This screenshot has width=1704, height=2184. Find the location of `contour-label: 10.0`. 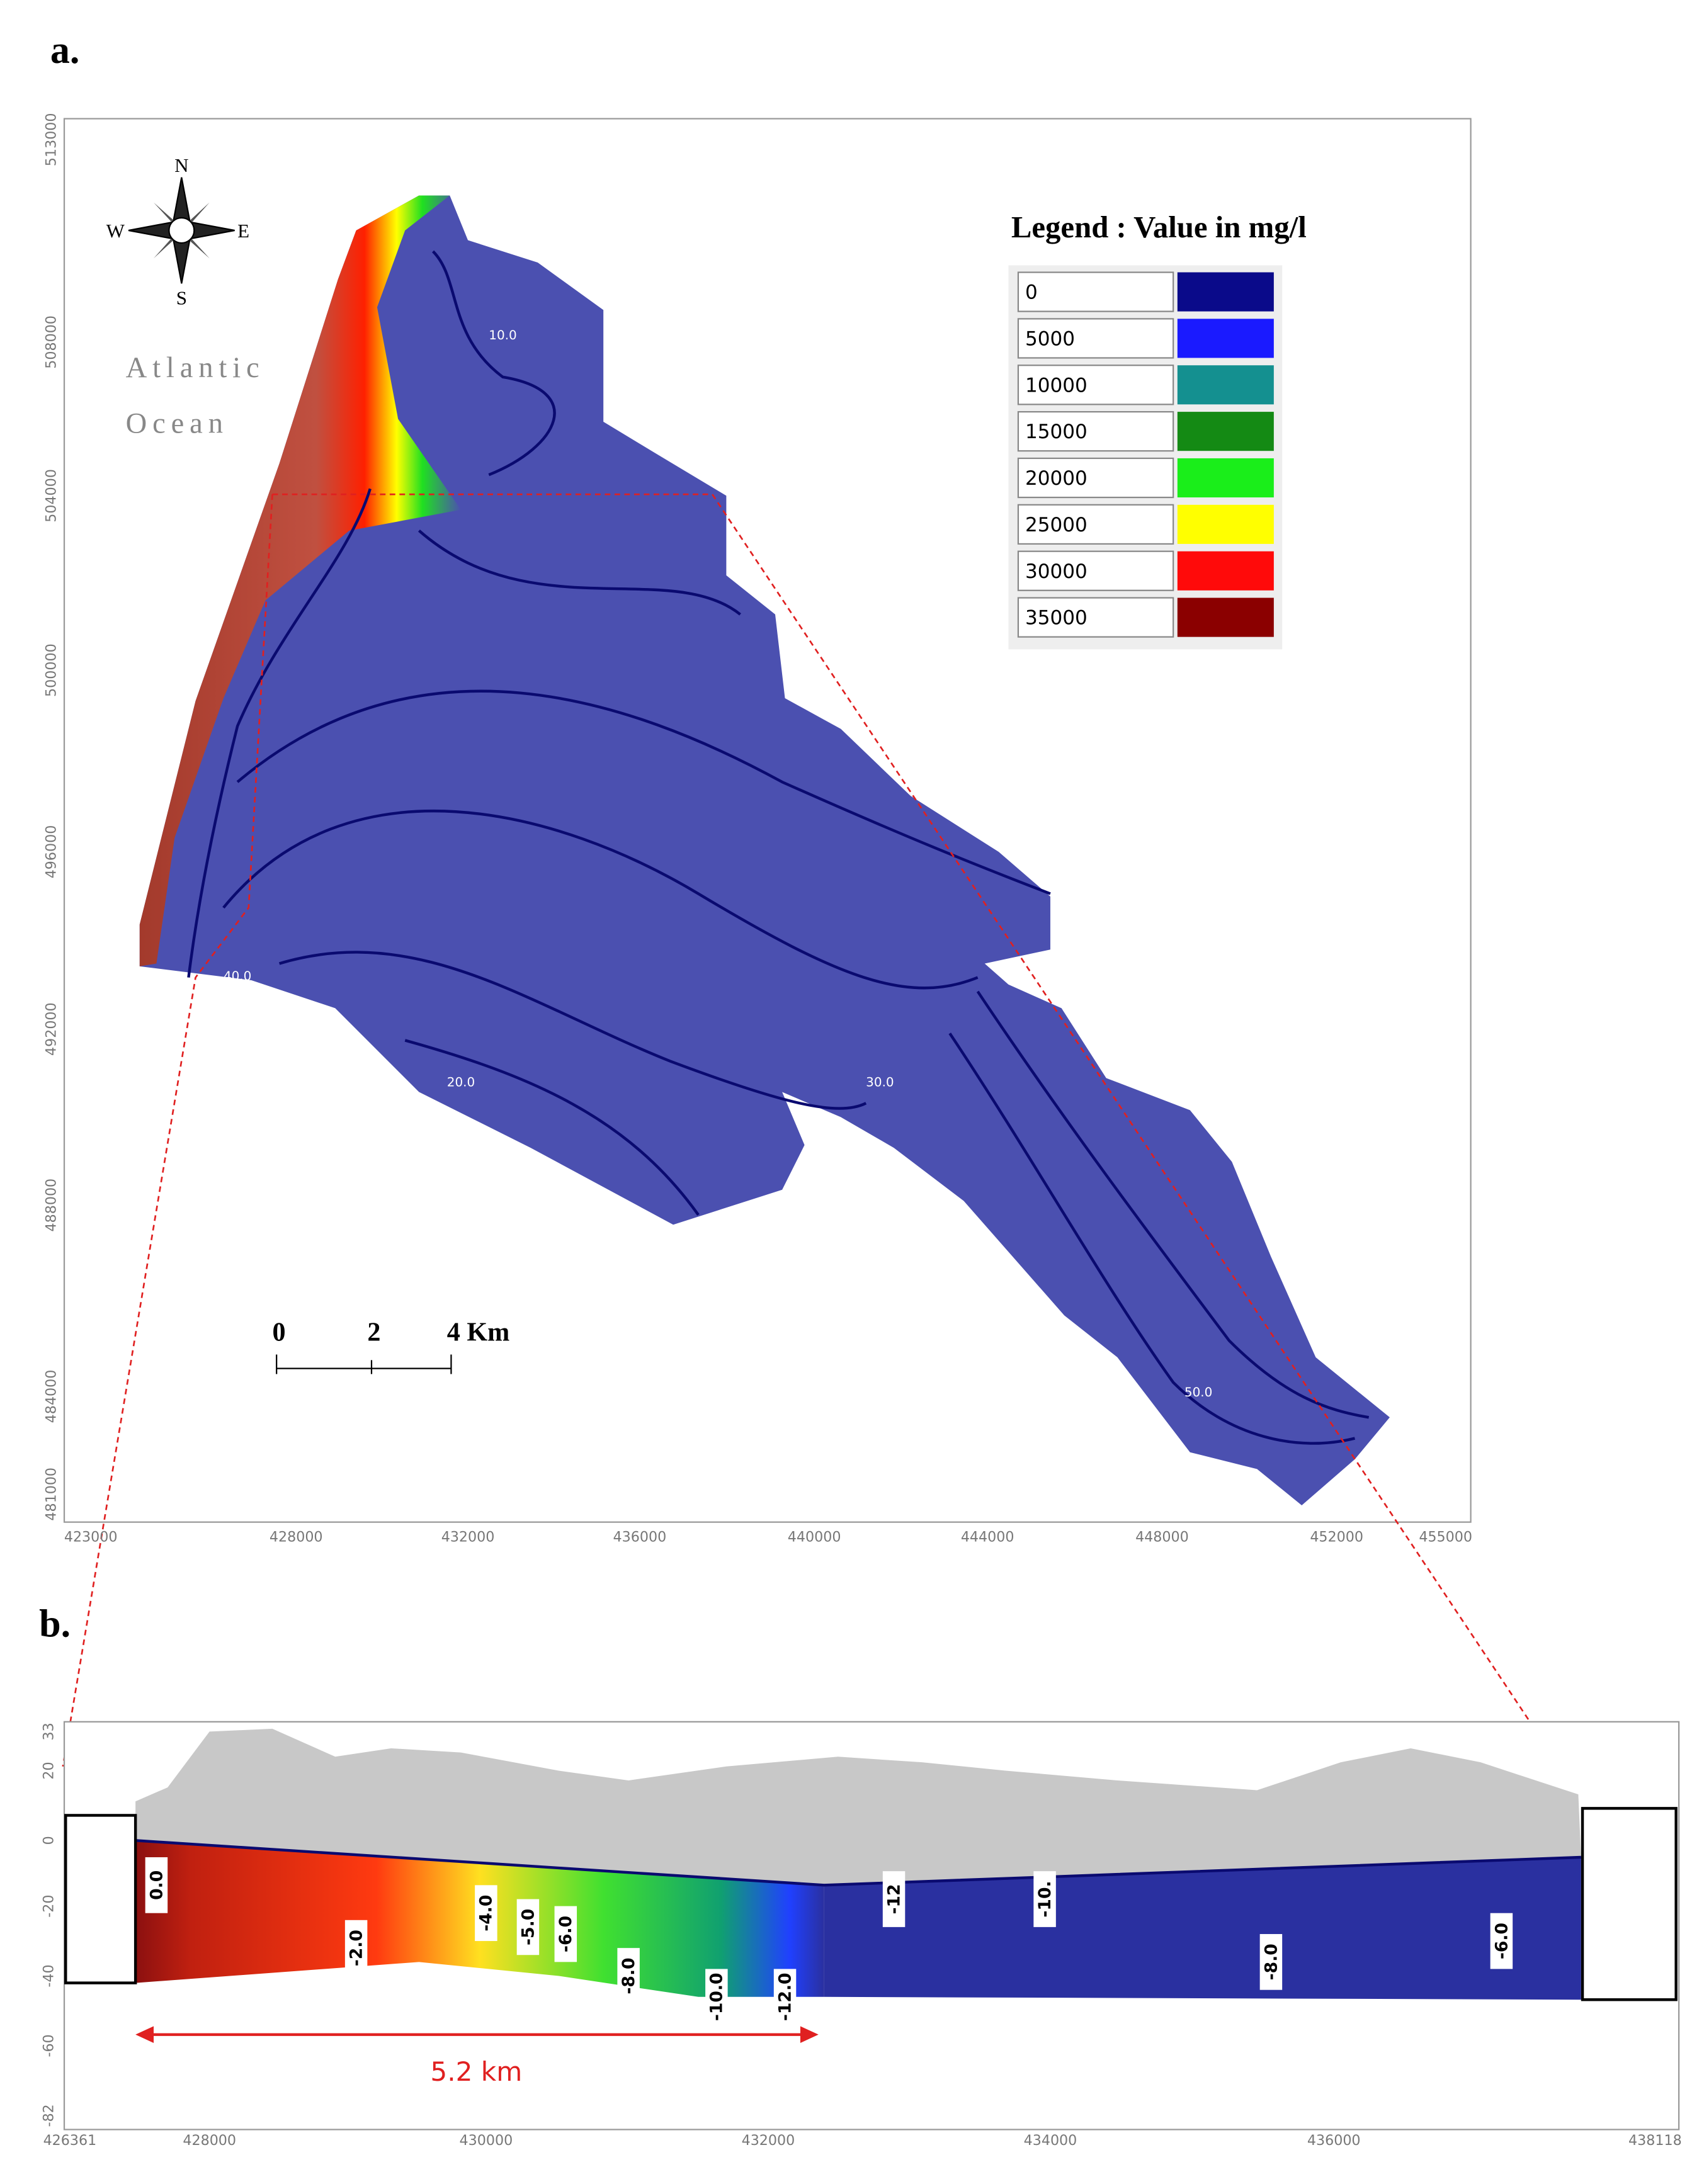

contour-label: 10.0 is located at coordinates (503, 334).